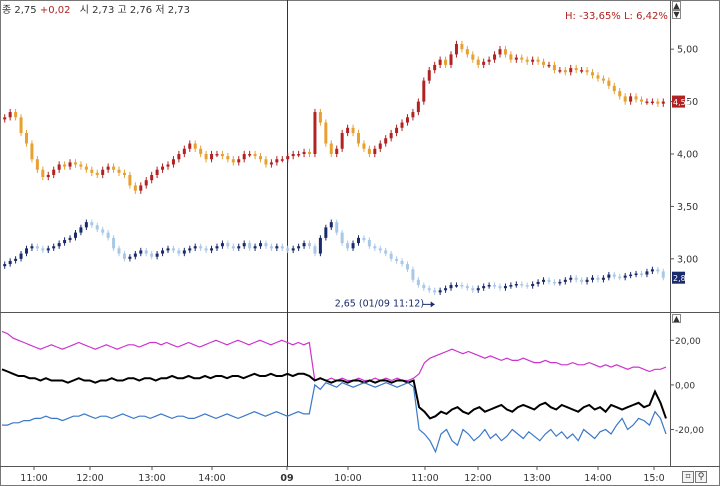 Image resolution: width=720 pixels, height=486 pixels. Describe the element at coordinates (477, 478) in the screenshot. I see `time-tick-label: 12:00` at that location.